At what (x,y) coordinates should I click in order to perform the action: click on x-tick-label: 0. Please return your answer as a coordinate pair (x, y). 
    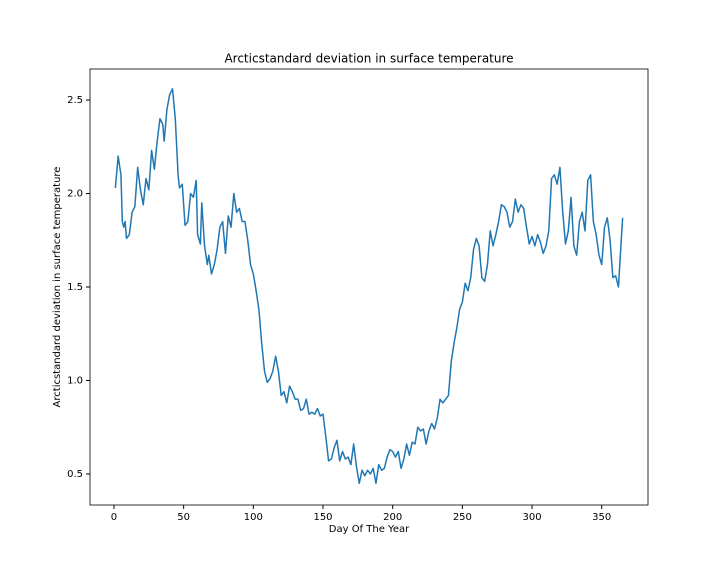
    Looking at the image, I should click on (114, 517).